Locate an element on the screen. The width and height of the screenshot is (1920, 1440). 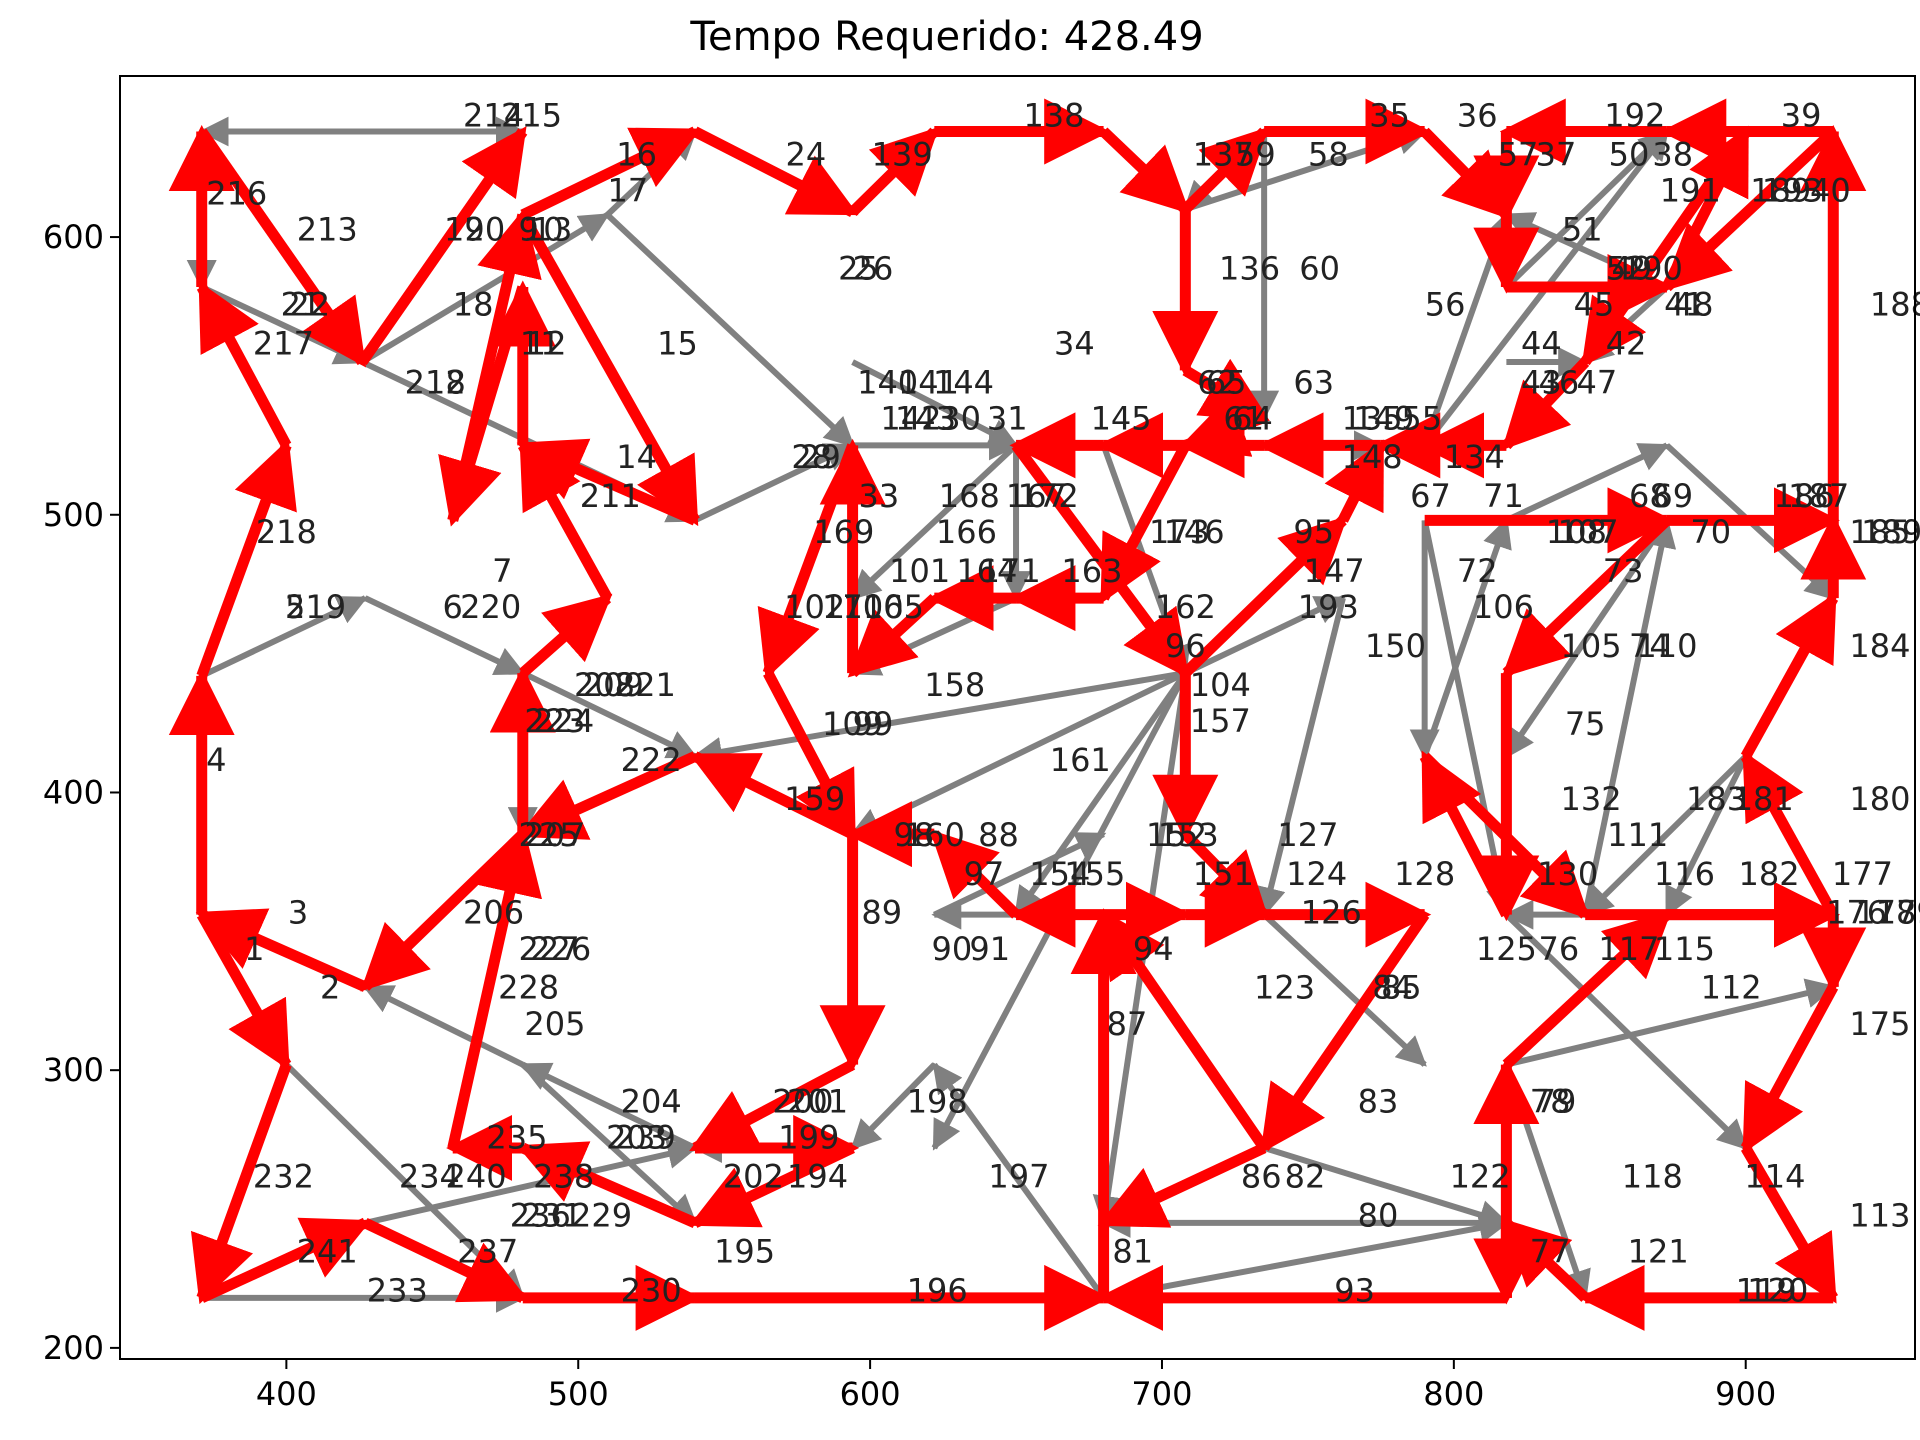
node-label-99: 99 is located at coordinates (873, 724).